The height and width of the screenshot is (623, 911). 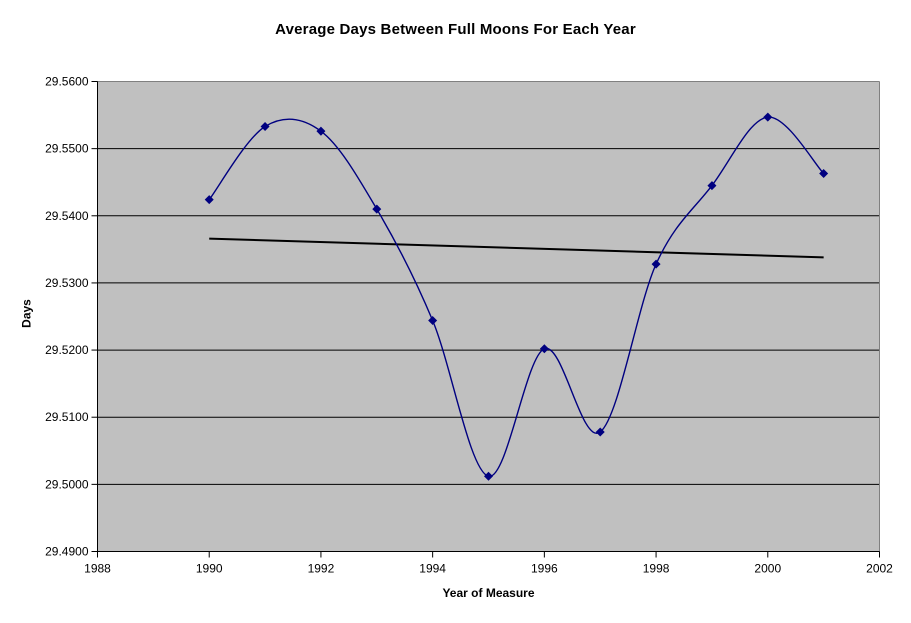 What do you see at coordinates (516, 248) in the screenshot?
I see `trendline` at bounding box center [516, 248].